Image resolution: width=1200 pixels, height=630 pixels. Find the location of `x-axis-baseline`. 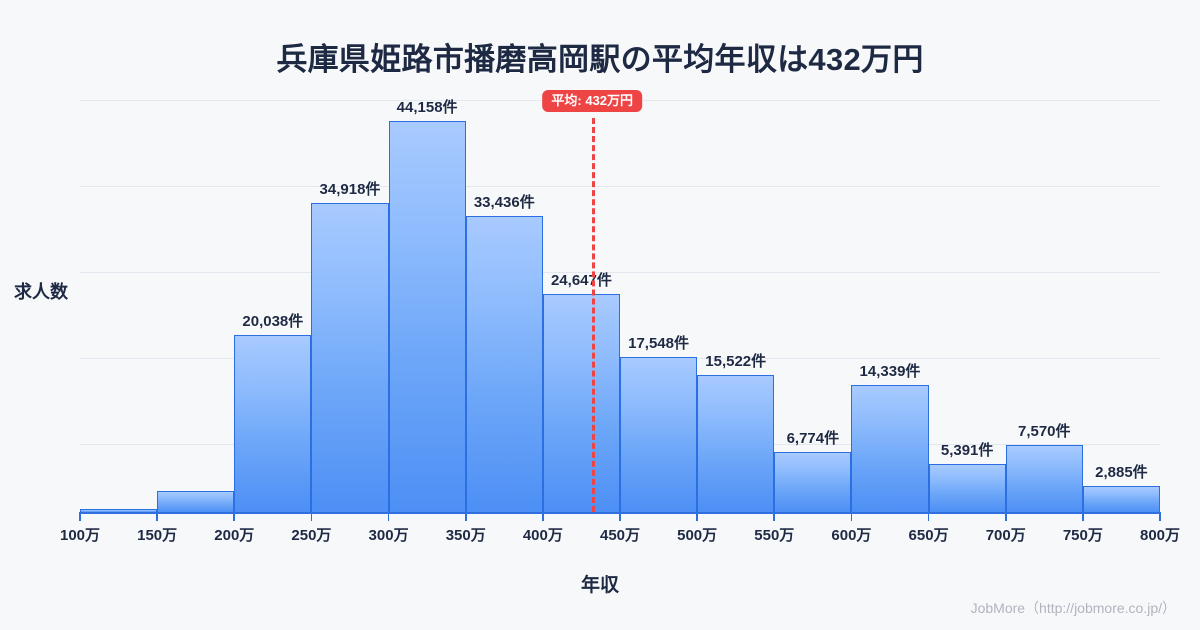

x-axis-baseline is located at coordinates (620, 513).